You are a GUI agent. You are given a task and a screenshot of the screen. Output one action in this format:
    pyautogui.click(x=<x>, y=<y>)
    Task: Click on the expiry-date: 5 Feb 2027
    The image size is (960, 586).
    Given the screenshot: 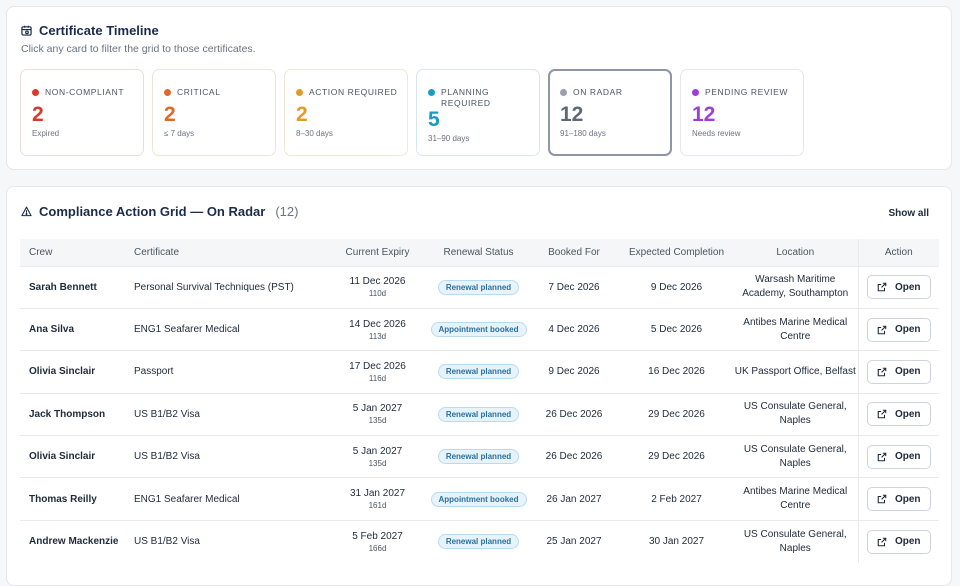 What is the action you would take?
    pyautogui.click(x=377, y=536)
    